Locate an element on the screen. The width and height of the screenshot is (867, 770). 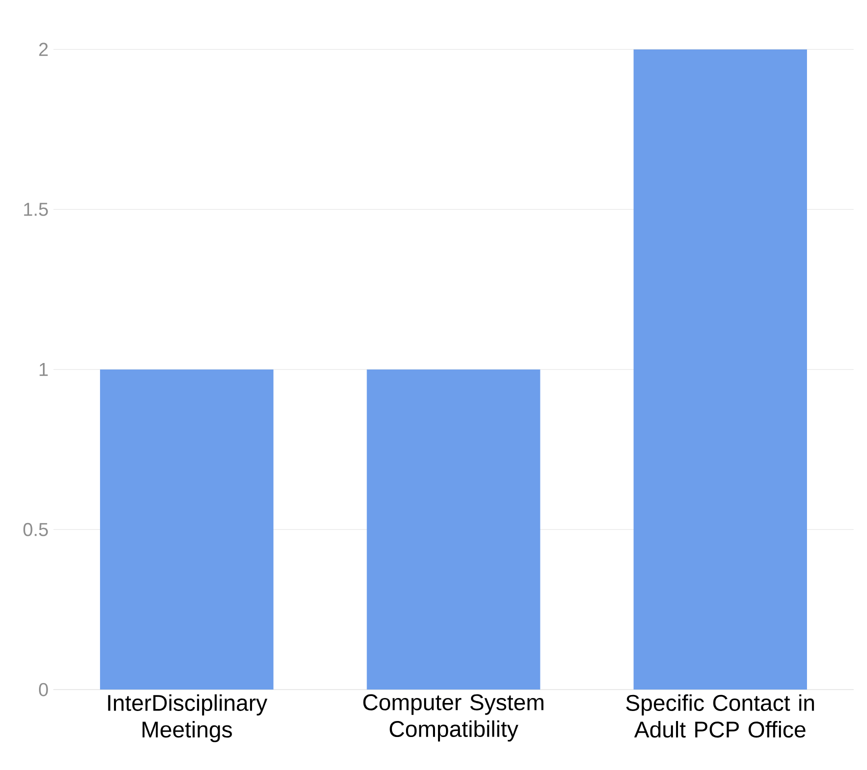
x-tick-label: Computer System Compatibility is located at coordinates (453, 718).